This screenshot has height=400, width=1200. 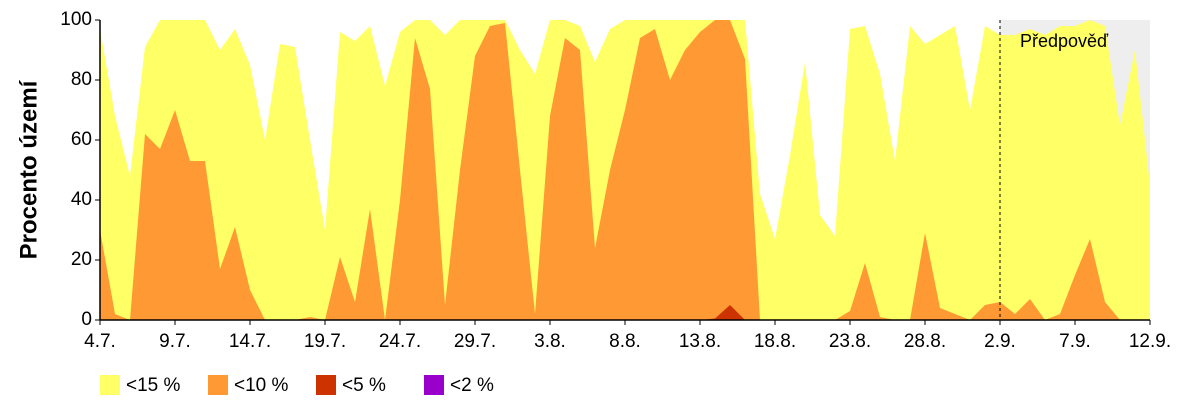 I want to click on x-tick-label: 29.7., so click(x=475, y=341).